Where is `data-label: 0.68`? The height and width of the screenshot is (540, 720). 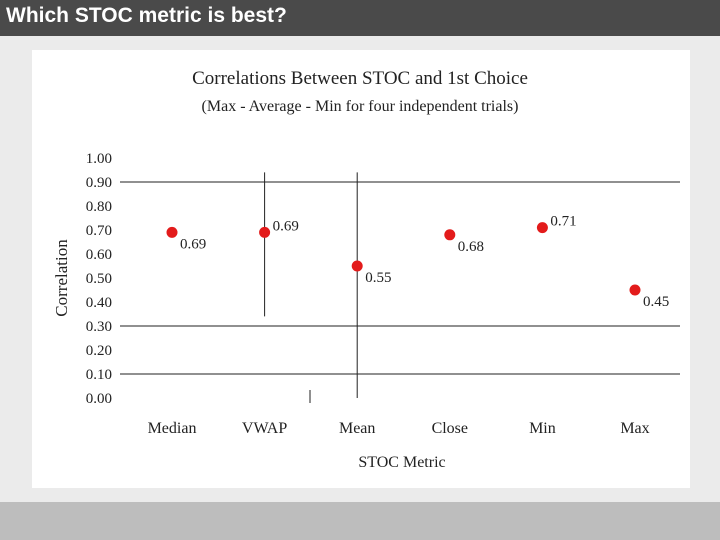
data-label: 0.68 is located at coordinates (471, 247).